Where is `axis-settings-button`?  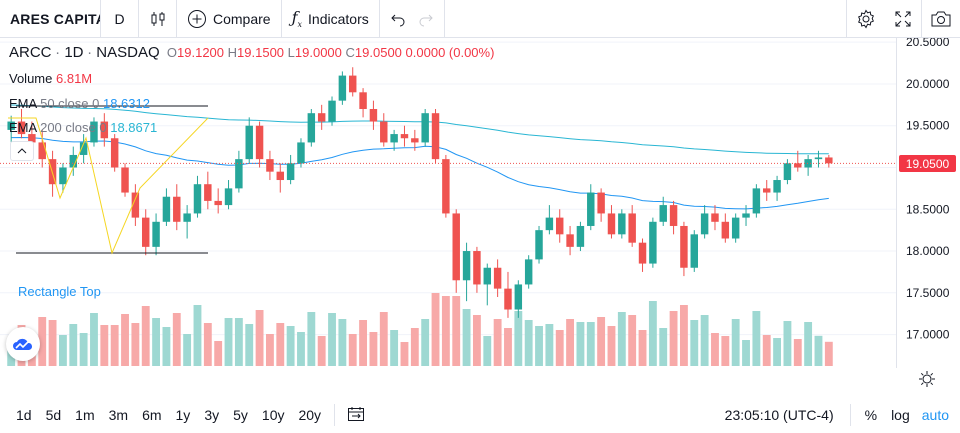
axis-settings-button is located at coordinates (927, 381).